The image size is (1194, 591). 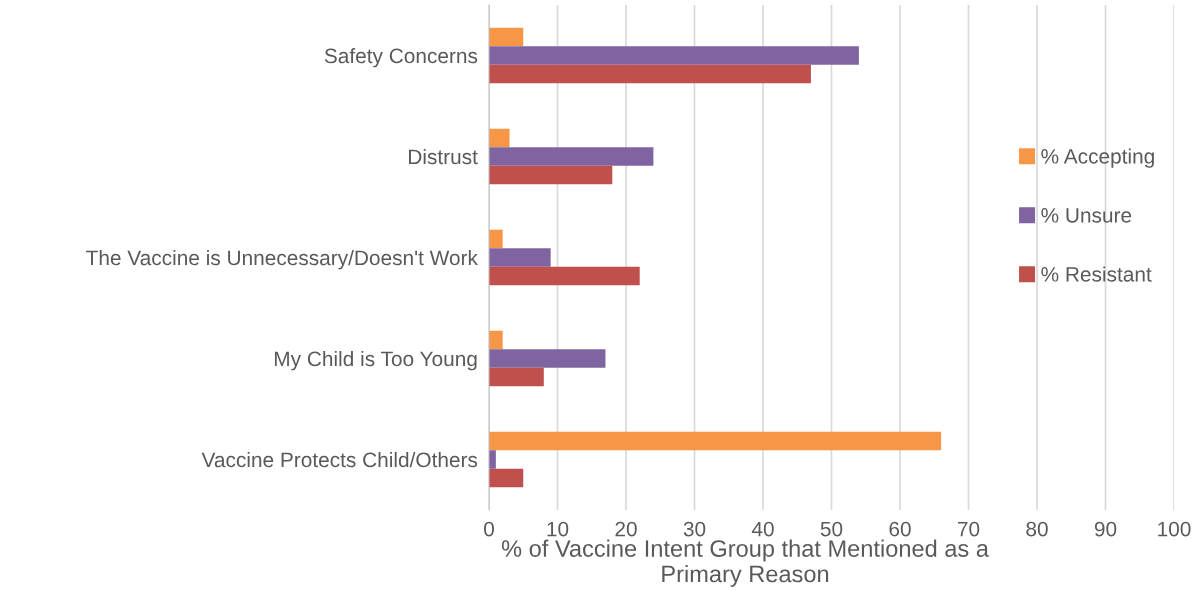 I want to click on x-tick-label: 50, so click(x=831, y=529).